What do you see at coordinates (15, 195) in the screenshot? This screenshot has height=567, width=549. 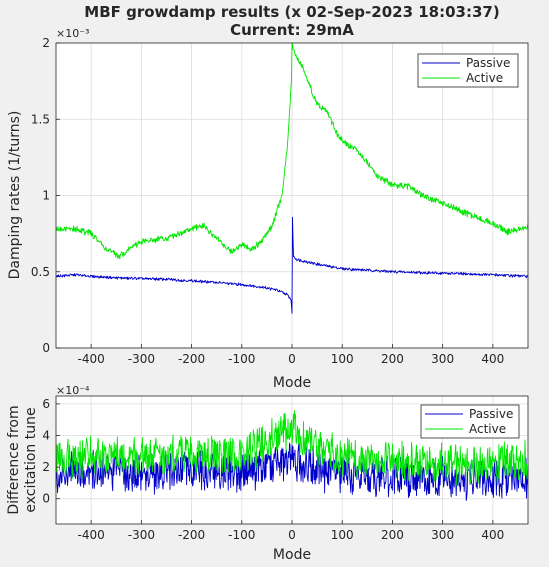 I see `top-y-axis-label: Damping rates (1/turns)` at bounding box center [15, 195].